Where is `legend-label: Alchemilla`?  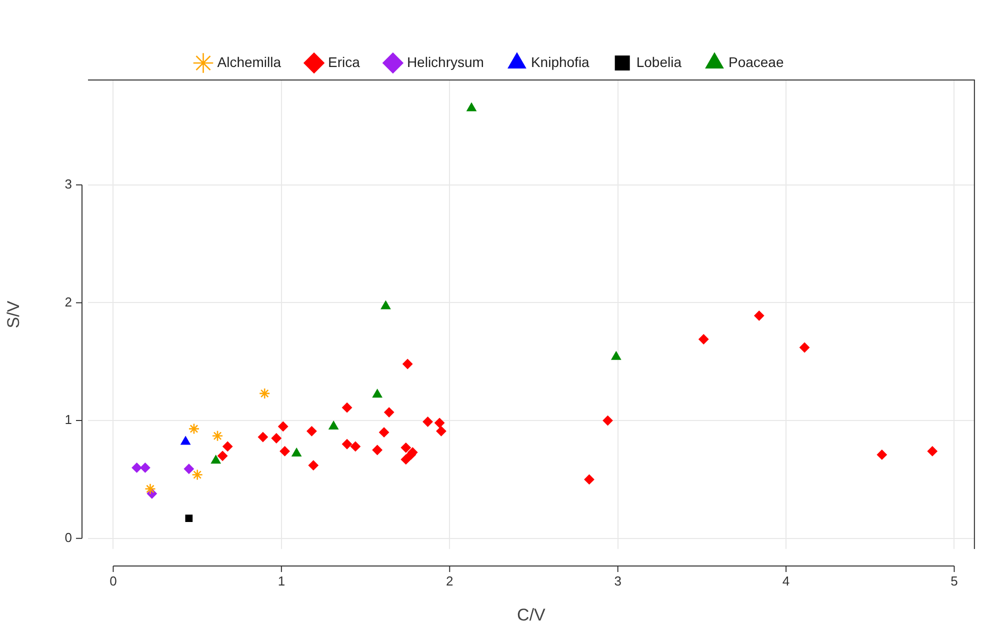
legend-label: Alchemilla is located at coordinates (249, 62).